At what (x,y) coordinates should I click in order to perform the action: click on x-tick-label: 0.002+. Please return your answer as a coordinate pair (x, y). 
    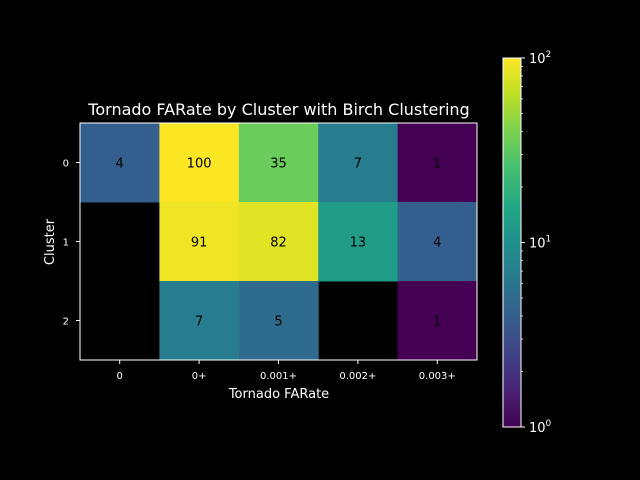
    Looking at the image, I should click on (357, 376).